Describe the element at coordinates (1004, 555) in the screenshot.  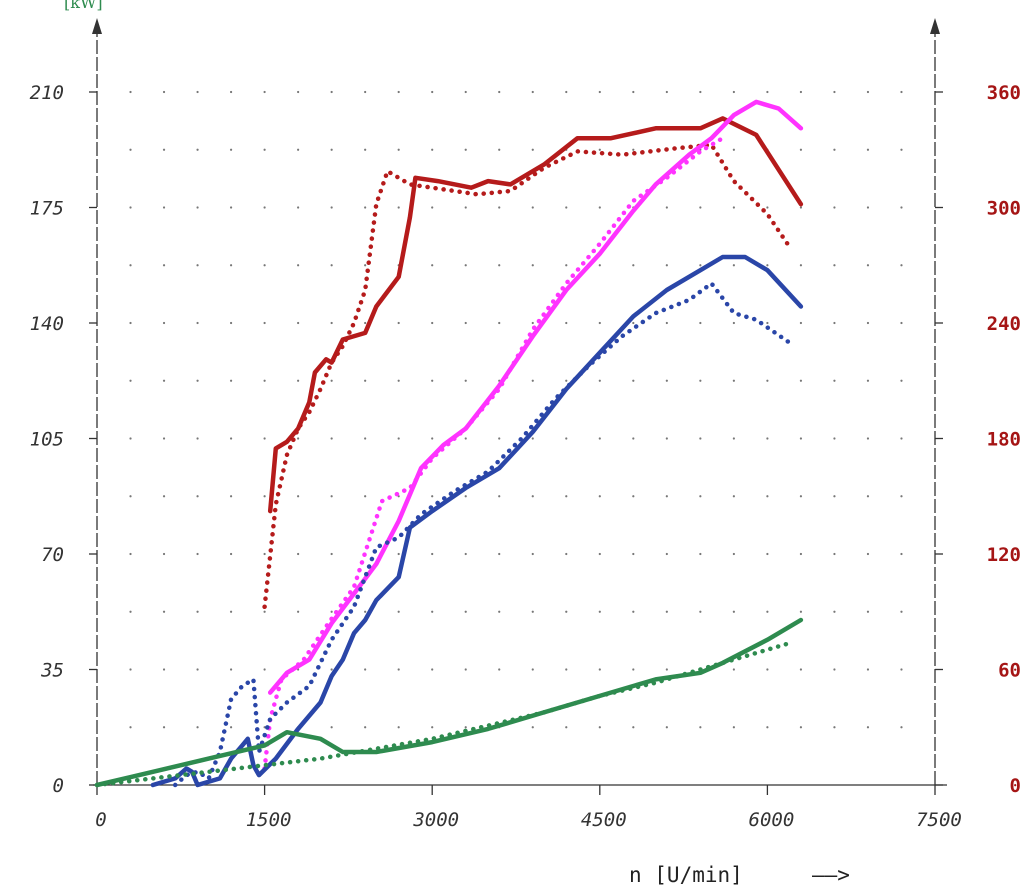
I see `right-tick-label: 120` at that location.